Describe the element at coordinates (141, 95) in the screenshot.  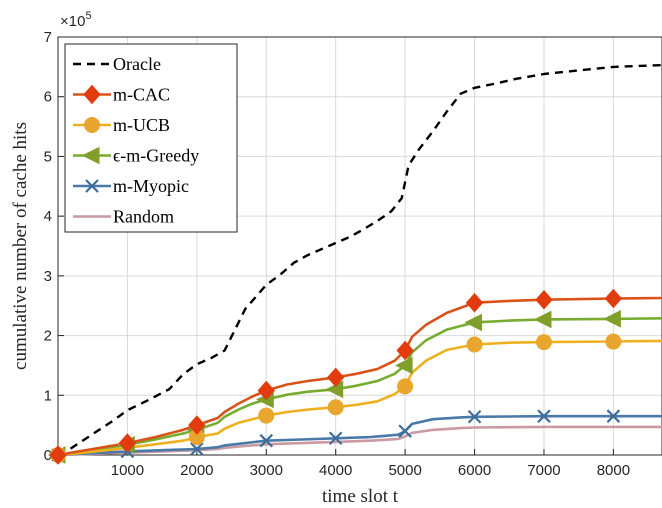
I see `legend-label: m-CAC` at that location.